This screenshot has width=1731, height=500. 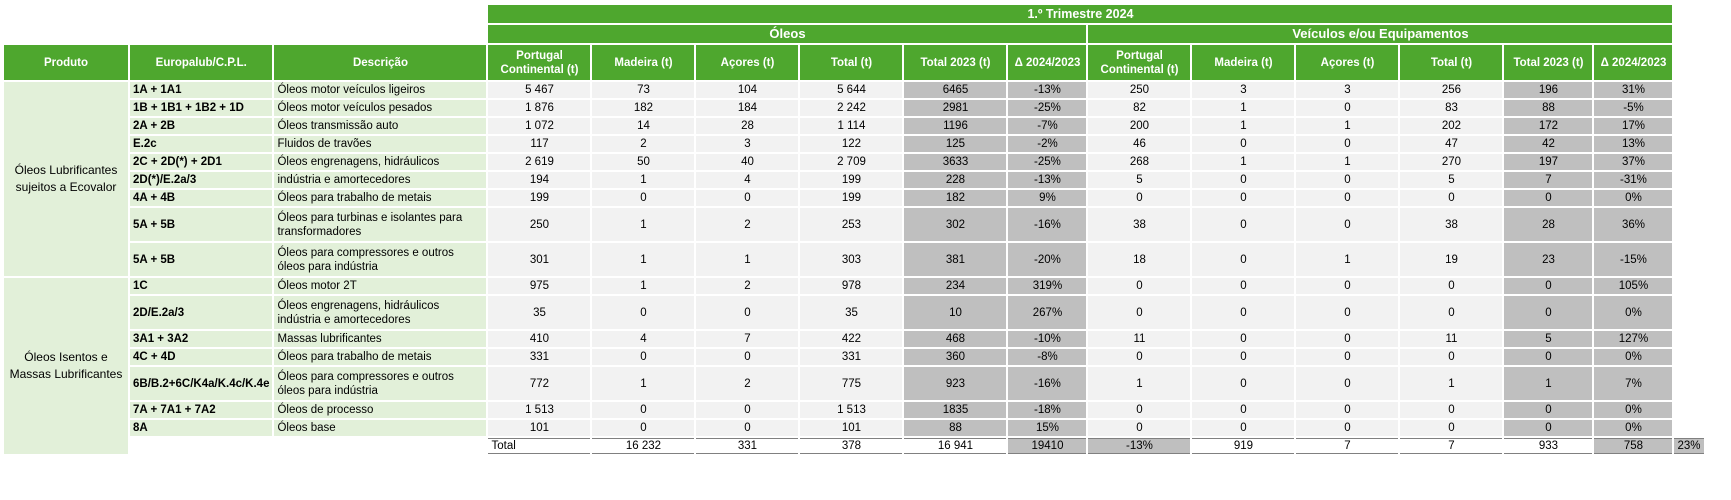 What do you see at coordinates (201, 162) in the screenshot?
I see `europalub-code: 2C + 2D(*) + 2D1` at bounding box center [201, 162].